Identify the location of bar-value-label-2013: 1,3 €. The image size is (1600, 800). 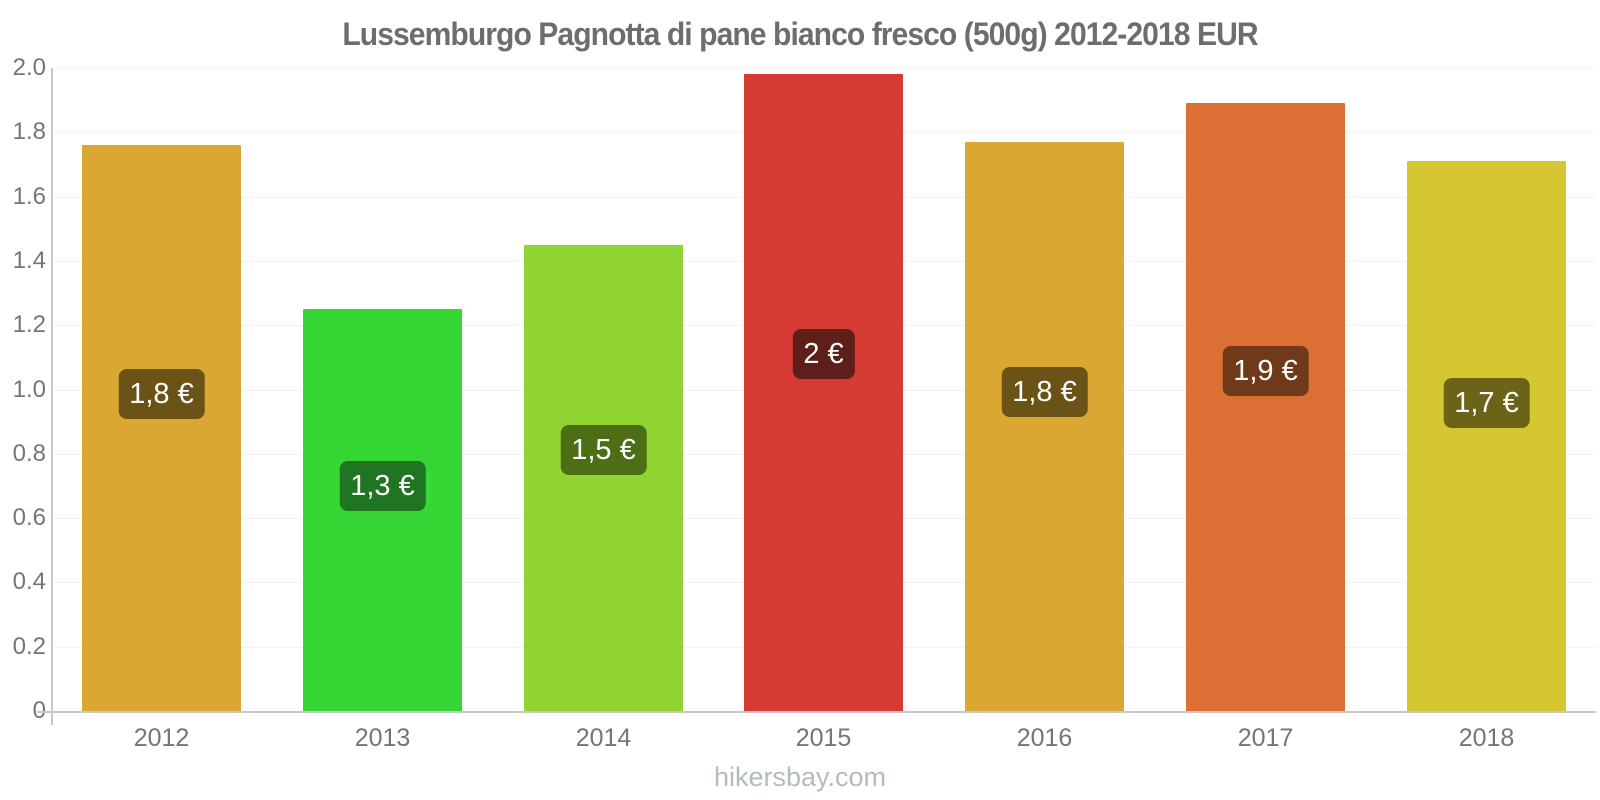
(382, 486).